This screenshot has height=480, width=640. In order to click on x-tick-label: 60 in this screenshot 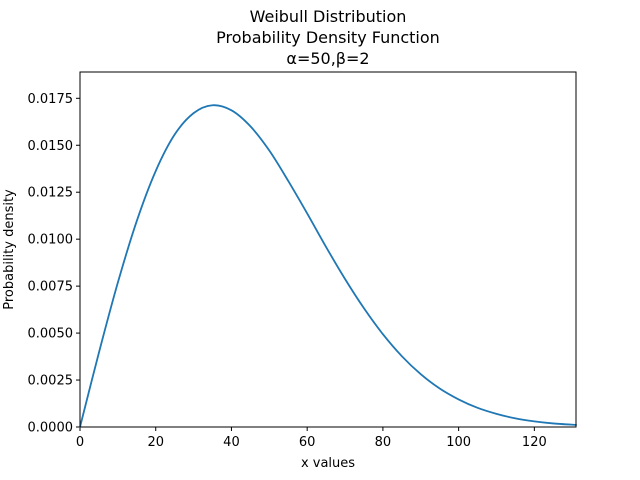, I will do `click(307, 442)`.